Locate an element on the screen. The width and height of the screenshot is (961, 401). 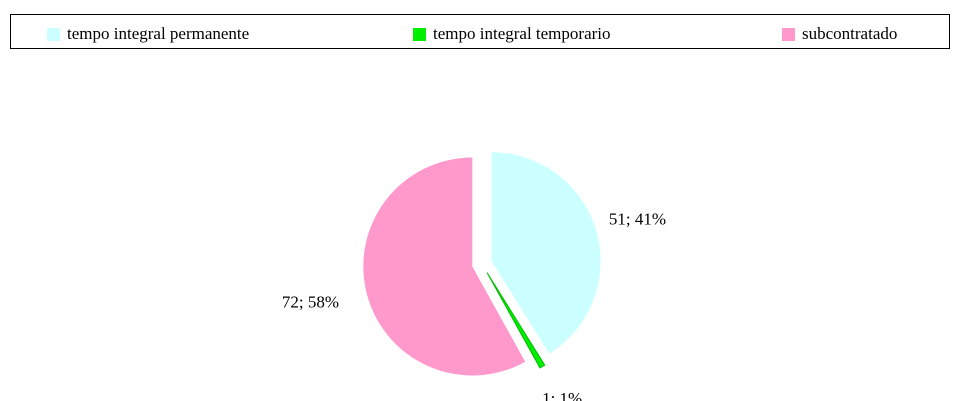
data-label: 1; 1% is located at coordinates (562, 395).